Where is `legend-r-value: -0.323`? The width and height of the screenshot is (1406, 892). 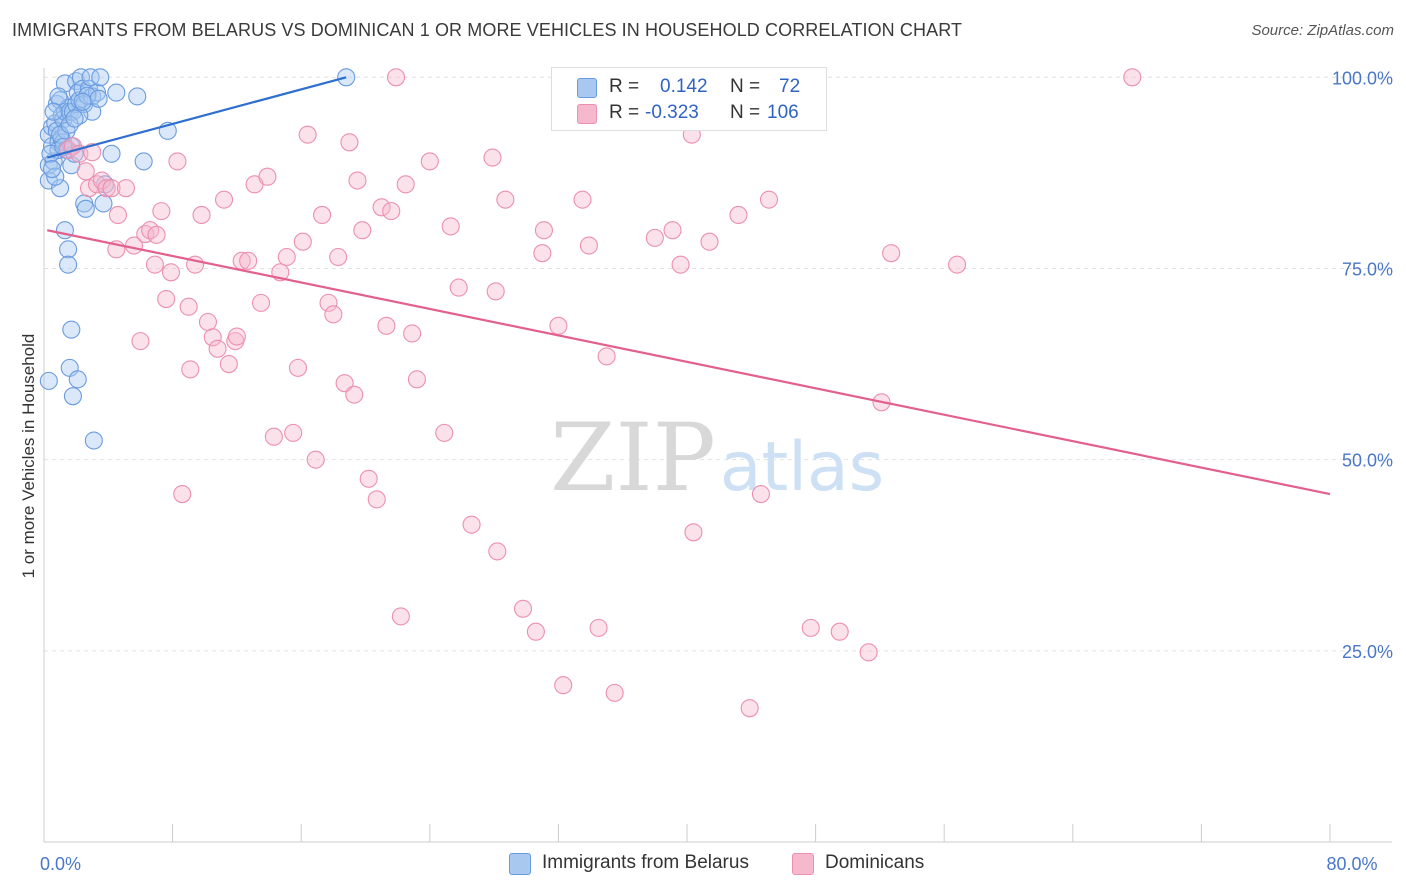
legend-r-value: -0.323 is located at coordinates (672, 112).